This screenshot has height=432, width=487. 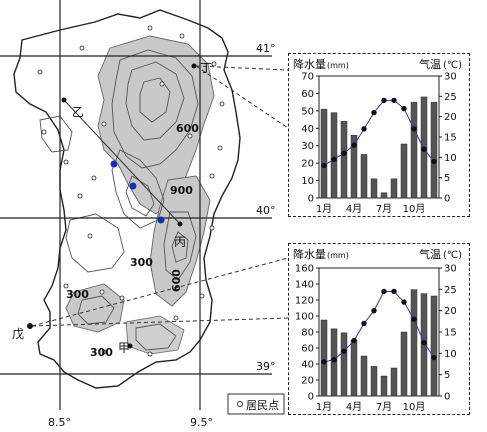 What do you see at coordinates (450, 97) in the screenshot?
I see `right-tick-label: 25` at bounding box center [450, 97].